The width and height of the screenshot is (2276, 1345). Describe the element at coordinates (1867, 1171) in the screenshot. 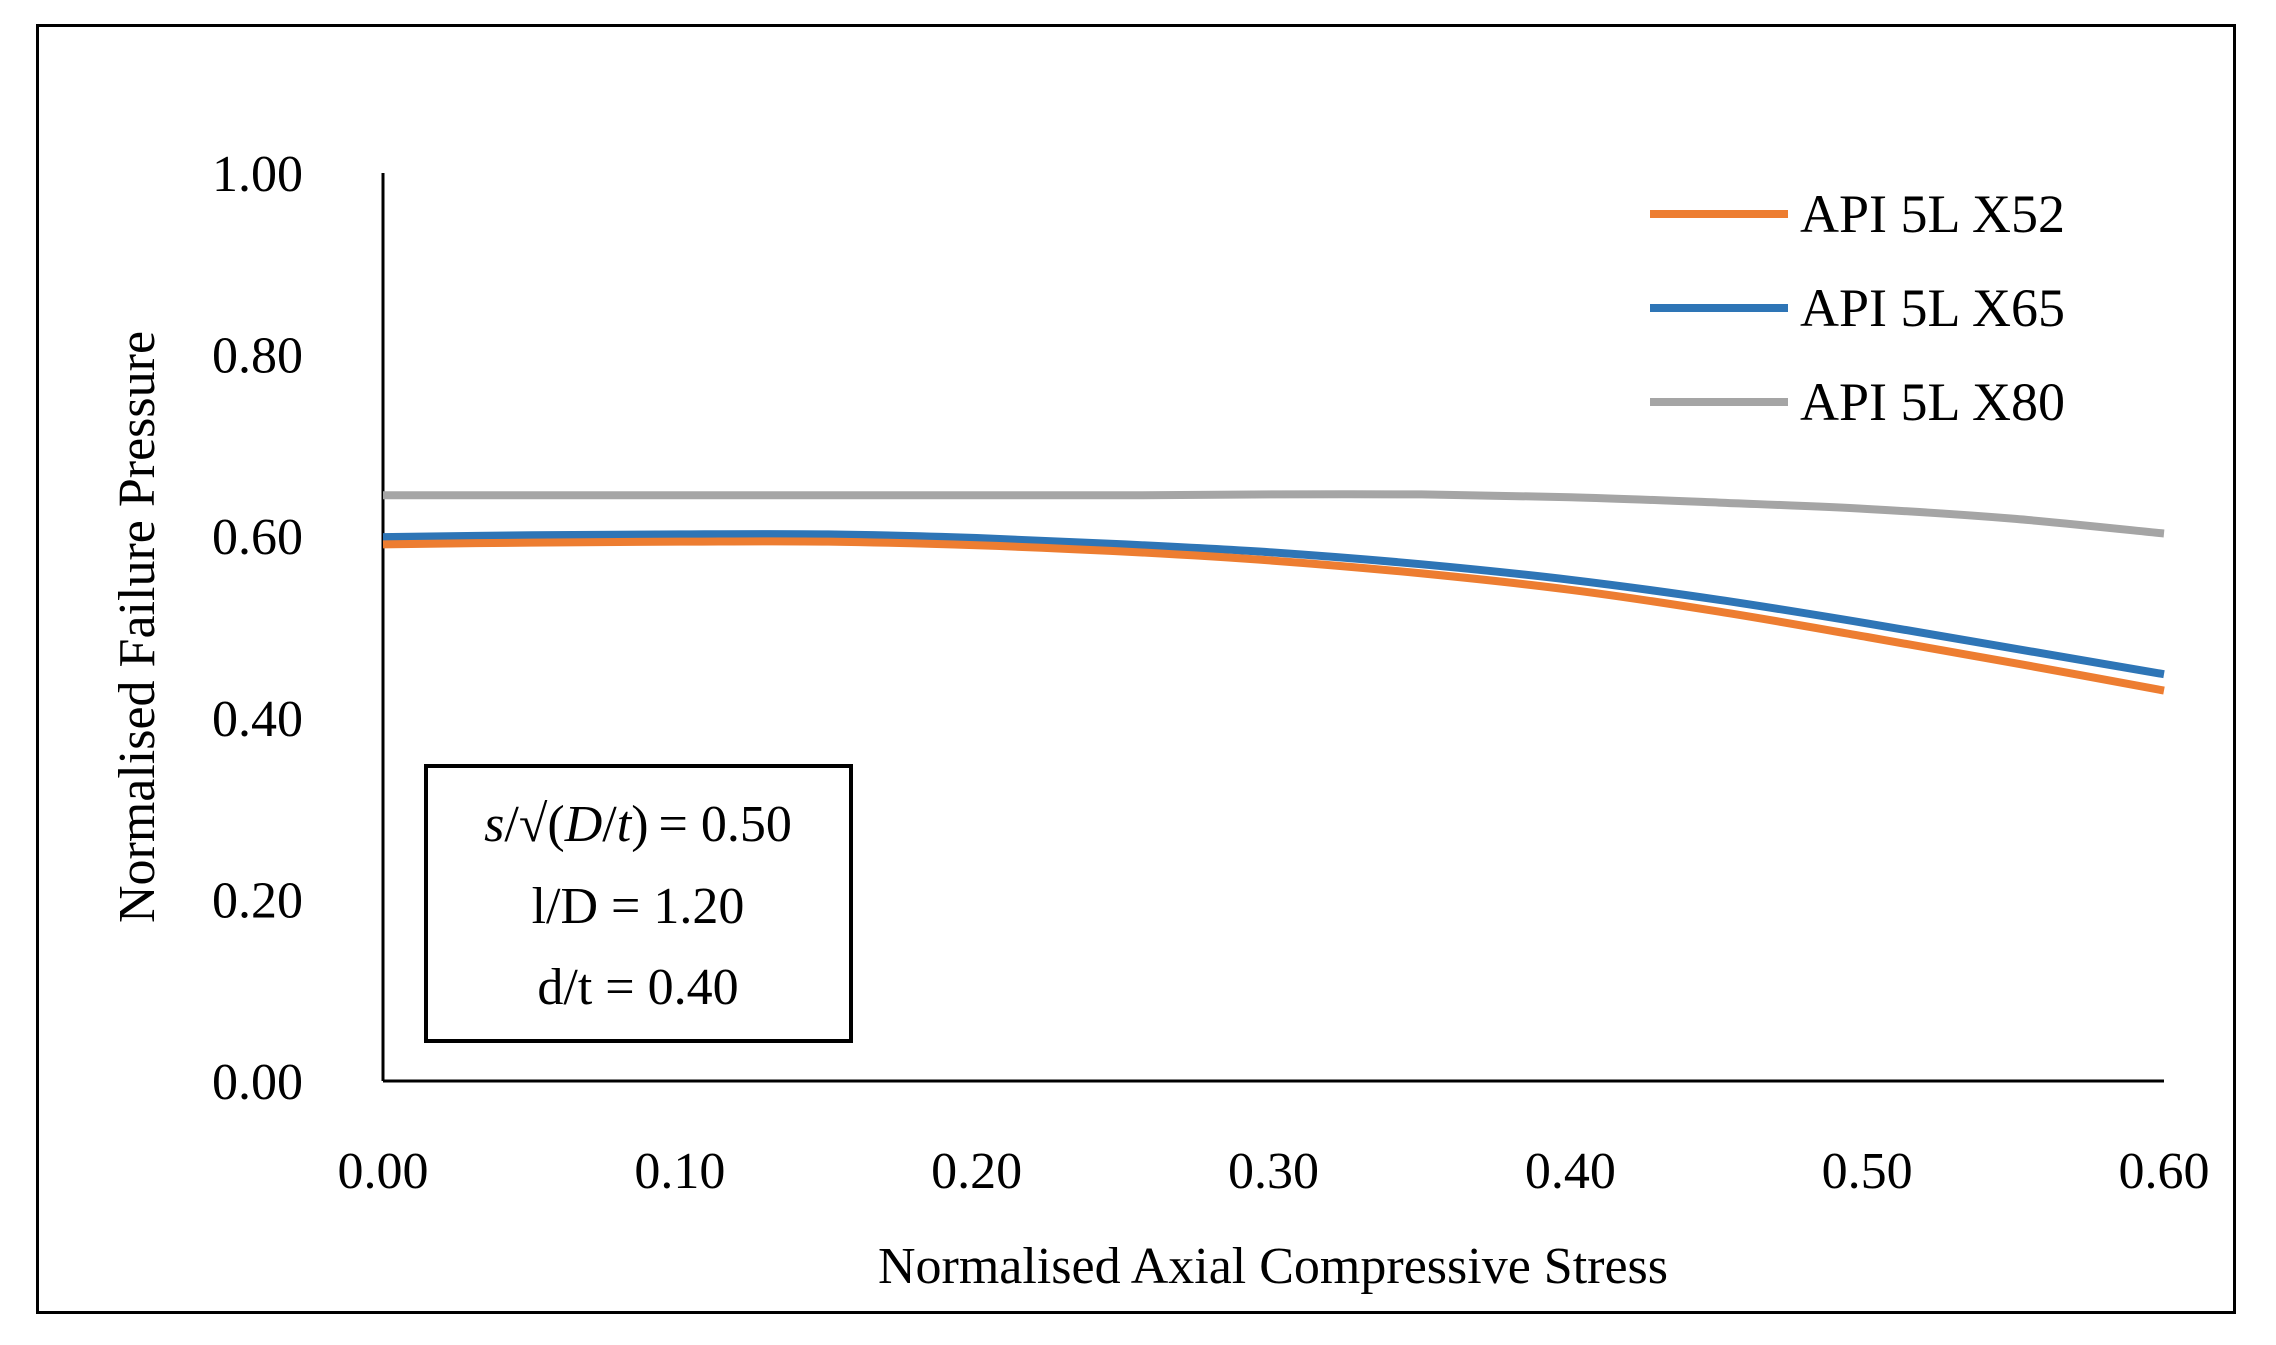

I see `x-tick-label: 0.50` at that location.